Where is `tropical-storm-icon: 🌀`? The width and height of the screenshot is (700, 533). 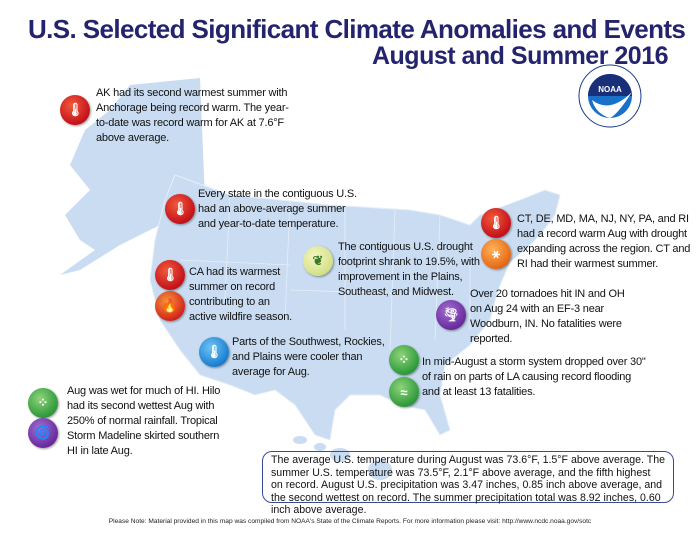
tropical-storm-icon: 🌀 is located at coordinates (43, 433).